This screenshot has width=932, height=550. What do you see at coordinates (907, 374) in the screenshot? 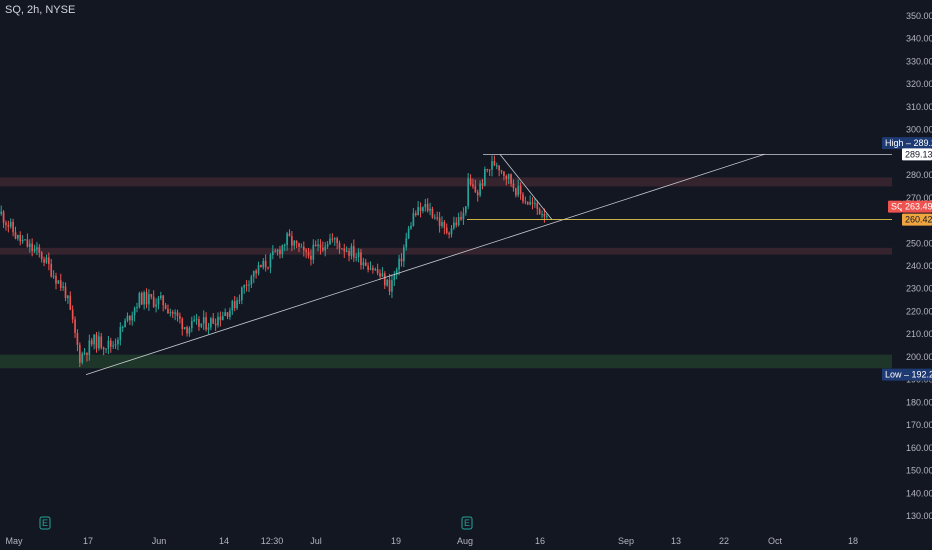
I see `low-label: Low – 192.21` at bounding box center [907, 374].